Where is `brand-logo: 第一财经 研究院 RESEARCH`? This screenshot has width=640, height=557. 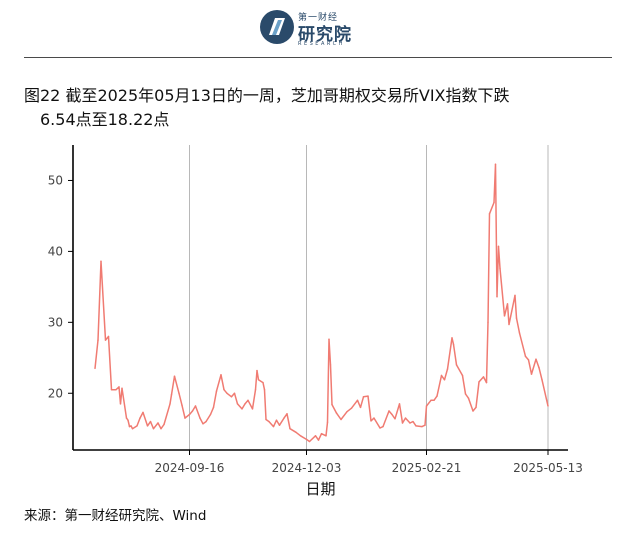 brand-logo: 第一财经 研究院 RESEARCH is located at coordinates (323, 28).